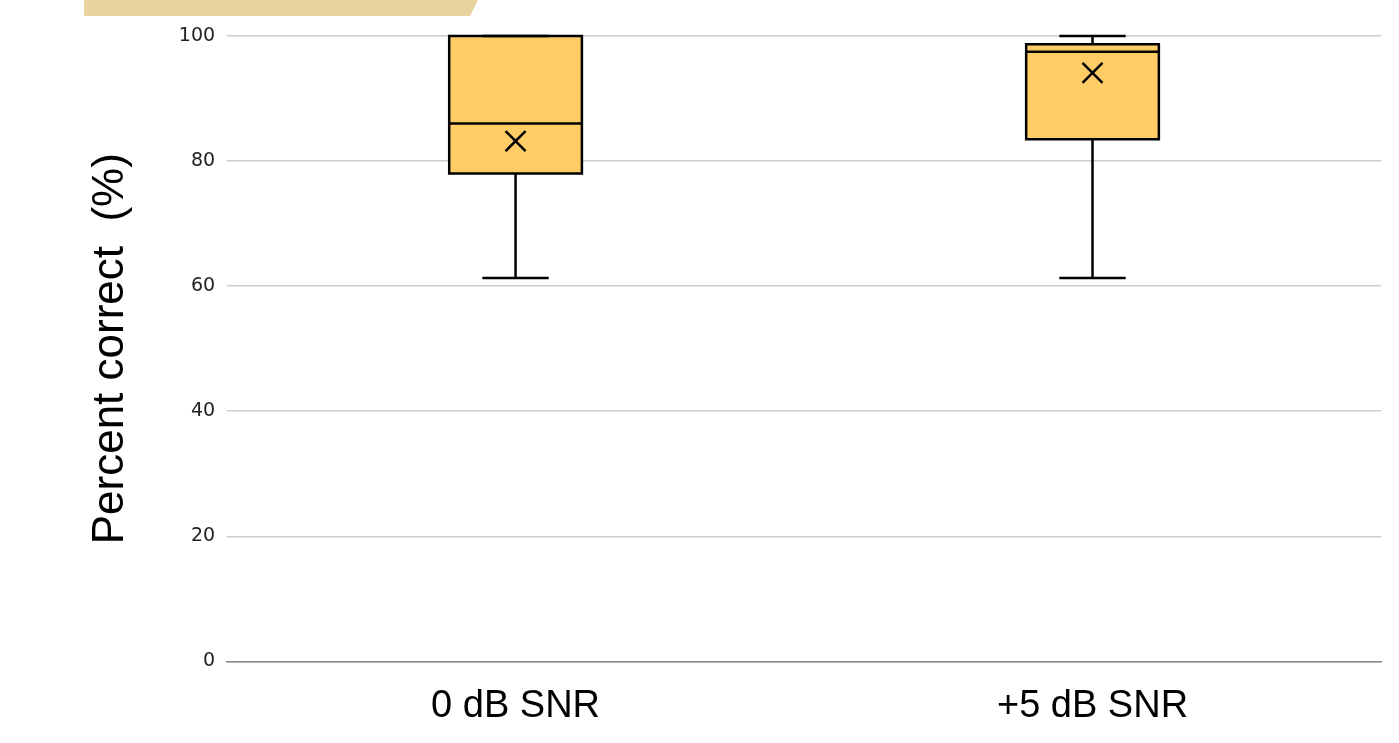 The width and height of the screenshot is (1399, 743). Describe the element at coordinates (1092, 703) in the screenshot. I see `x-tick-label: +5 dB SNR` at that location.